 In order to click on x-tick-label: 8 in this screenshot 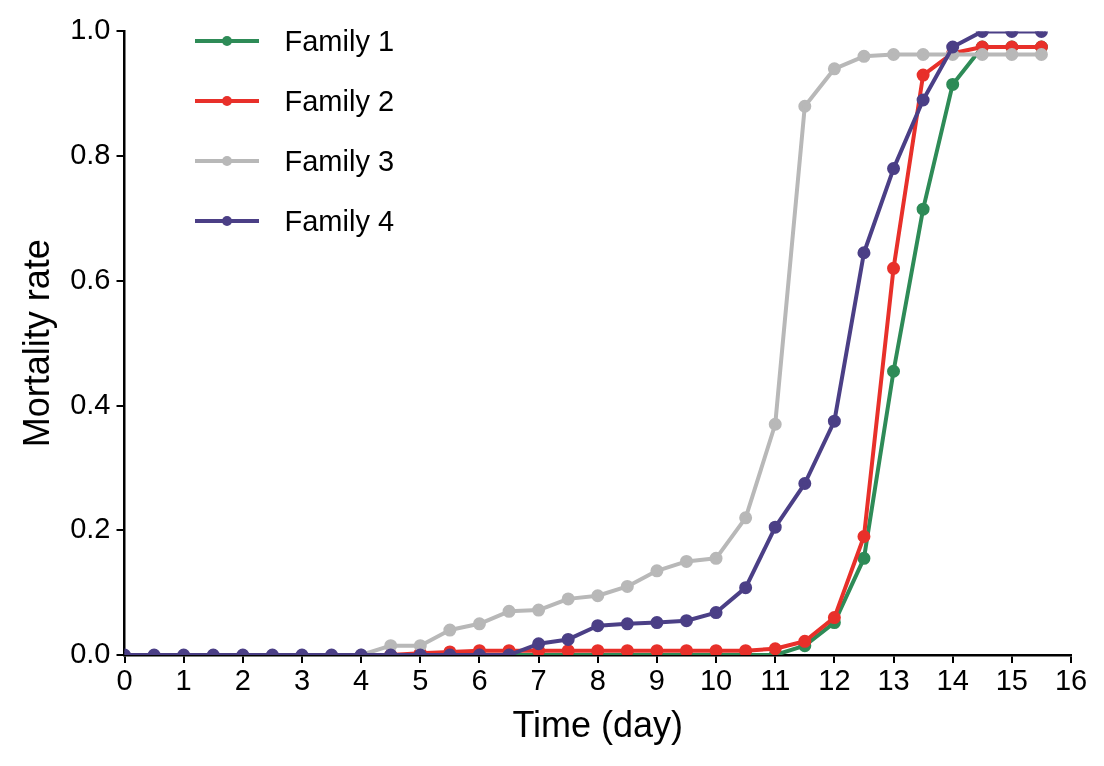, I will do `click(597, 680)`.